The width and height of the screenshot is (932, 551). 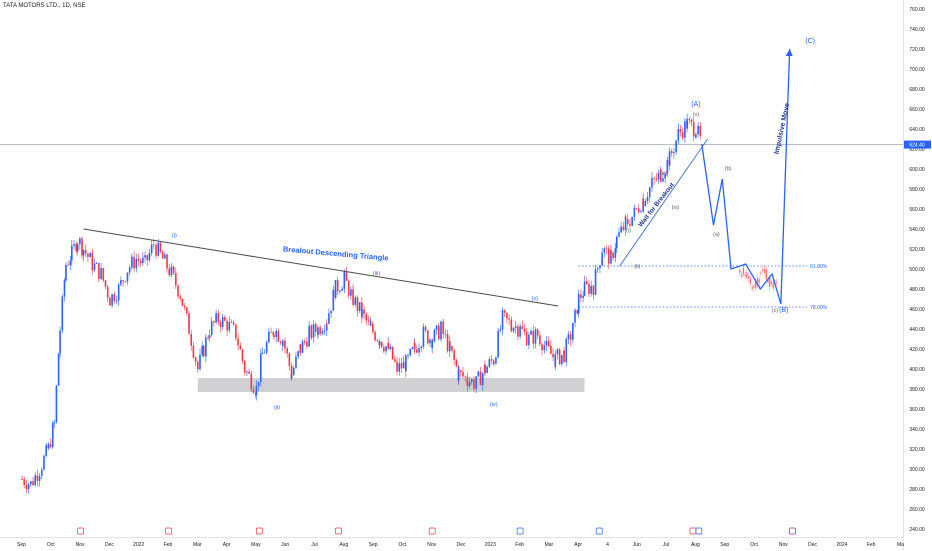 What do you see at coordinates (664, 202) in the screenshot?
I see `wedge-support-line` at bounding box center [664, 202].